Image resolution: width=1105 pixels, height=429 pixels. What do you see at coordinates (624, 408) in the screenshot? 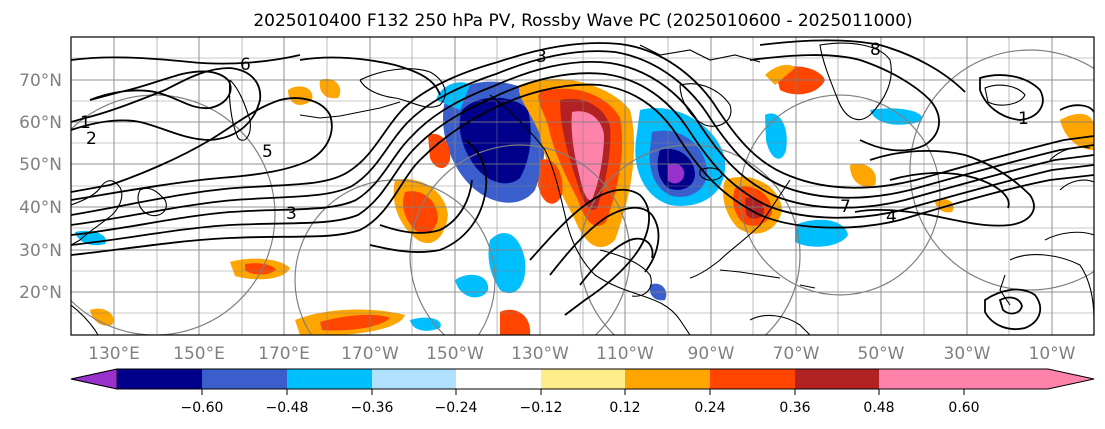
I see `colorbar-tick-label: 0.12` at bounding box center [624, 408].